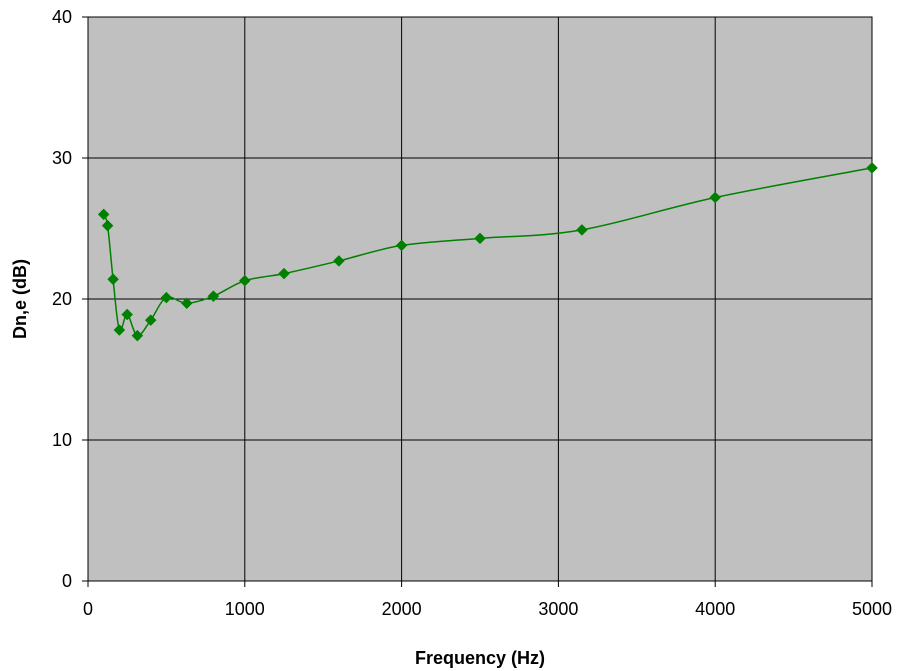  I want to click on x-tick-label: 2000, so click(402, 609).